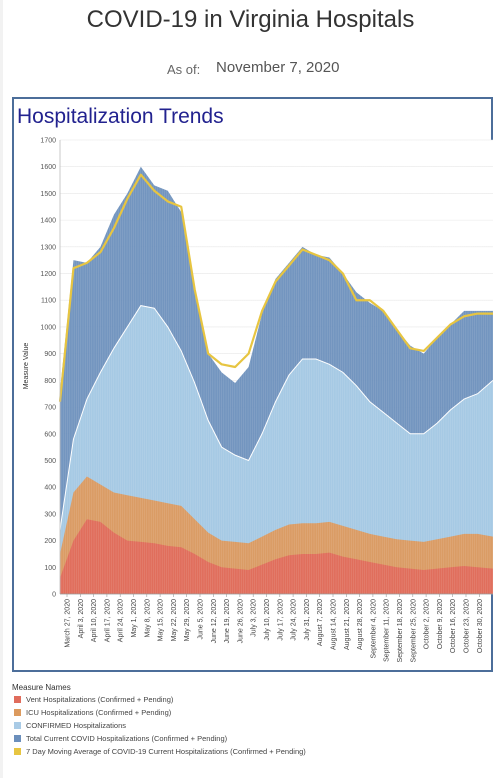  Describe the element at coordinates (278, 67) in the screenshot. I see `as-of-date: November 7, 2020` at that location.